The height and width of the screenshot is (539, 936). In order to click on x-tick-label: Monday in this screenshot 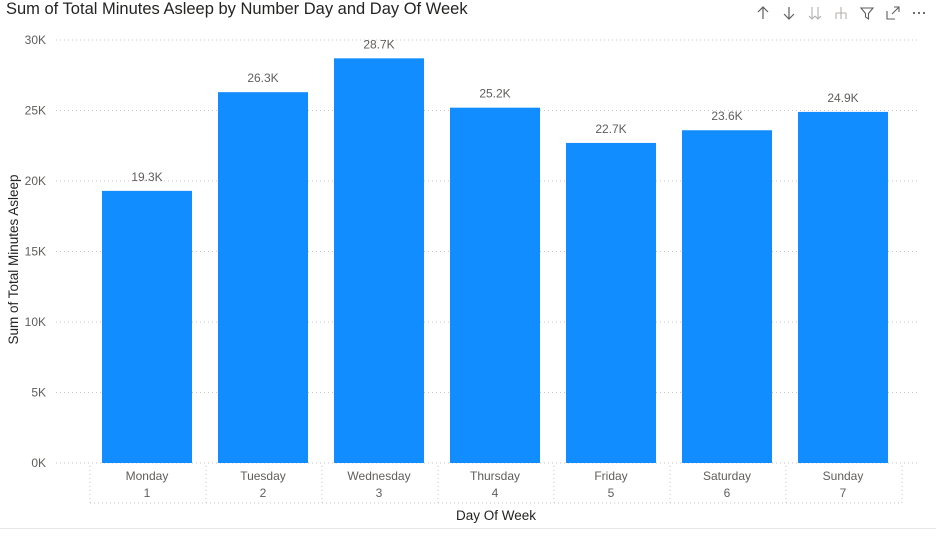, I will do `click(147, 476)`.